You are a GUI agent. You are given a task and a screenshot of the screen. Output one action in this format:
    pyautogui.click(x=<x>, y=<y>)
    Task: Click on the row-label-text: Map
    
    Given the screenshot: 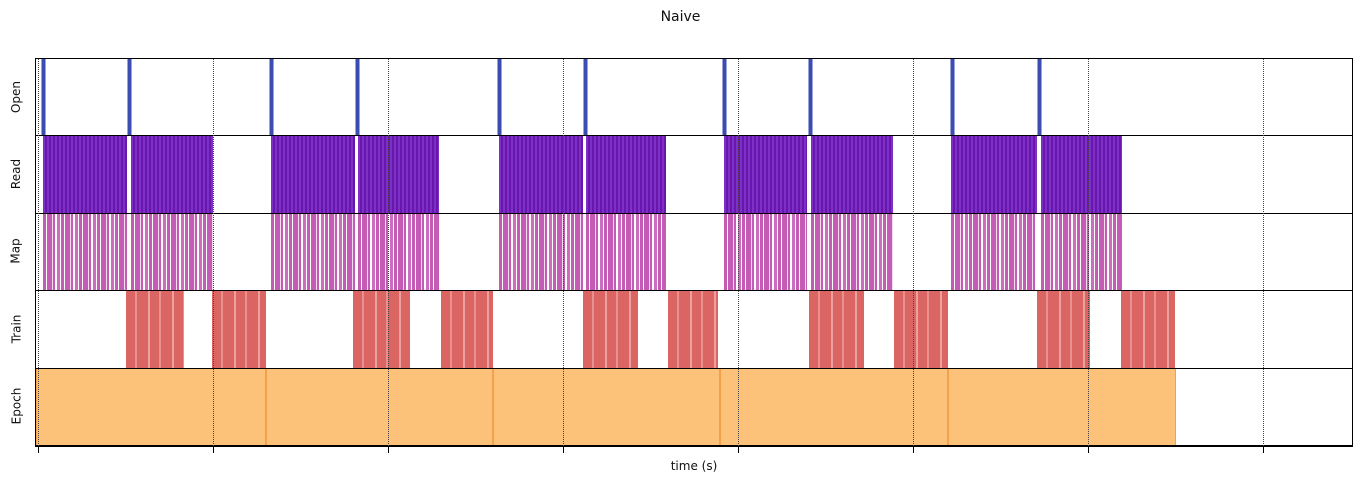 What is the action you would take?
    pyautogui.click(x=16, y=251)
    